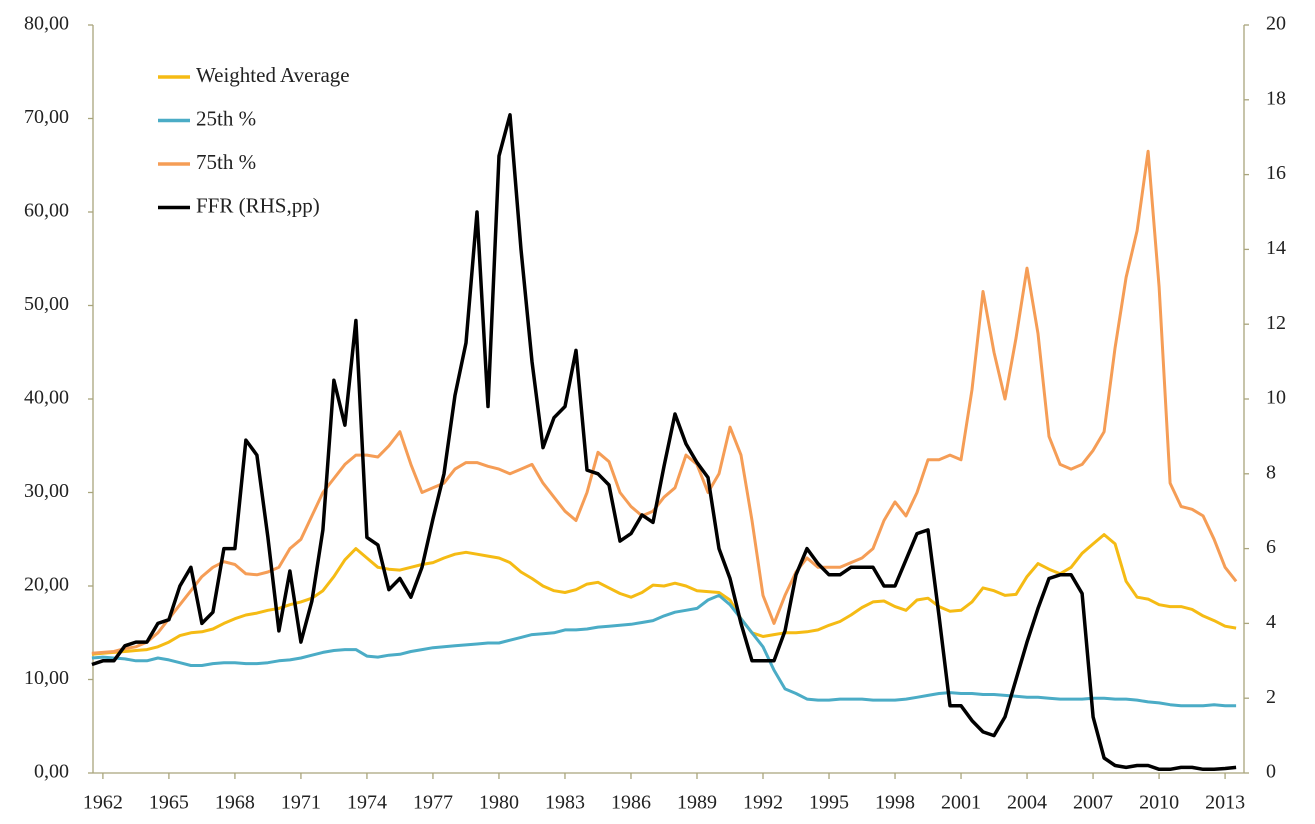  What do you see at coordinates (46, 24) in the screenshot?
I see `y-tick-label: 80,00` at bounding box center [46, 24].